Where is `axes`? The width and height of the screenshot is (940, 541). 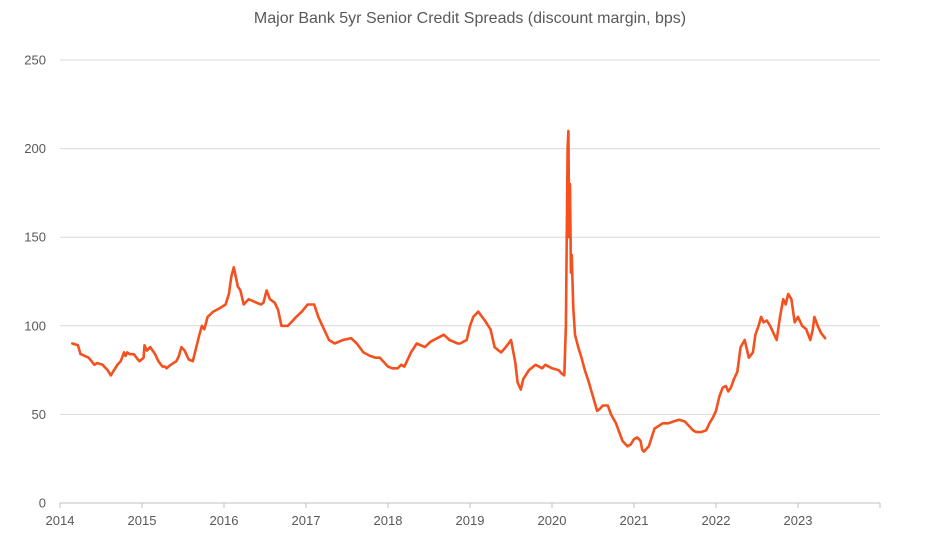 axes is located at coordinates (470, 505).